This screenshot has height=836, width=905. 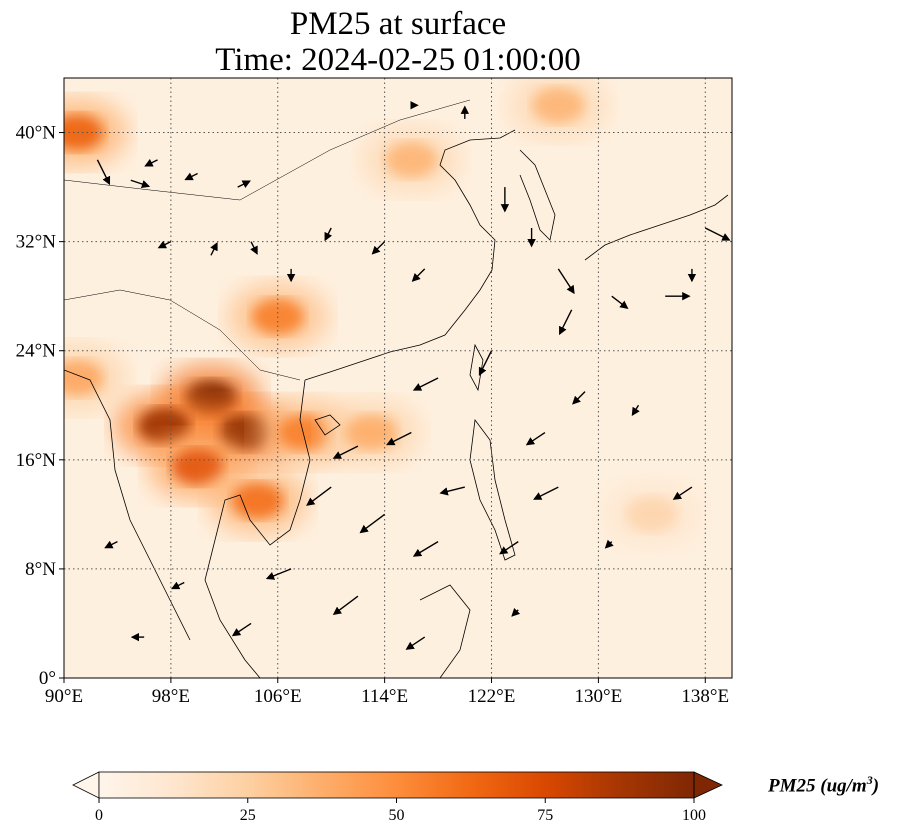 What do you see at coordinates (445, 631) in the screenshot?
I see `coastline-borneo` at bounding box center [445, 631].